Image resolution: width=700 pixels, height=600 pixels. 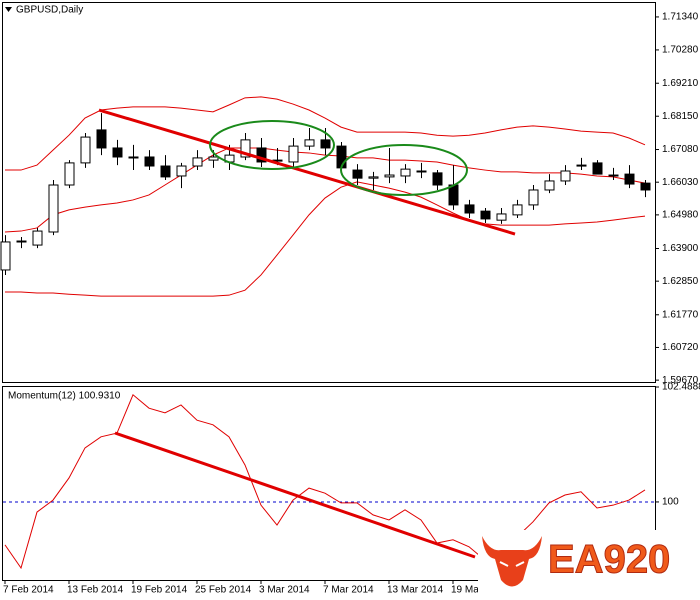 I want to click on momentum-trend-line, so click(x=295, y=495).